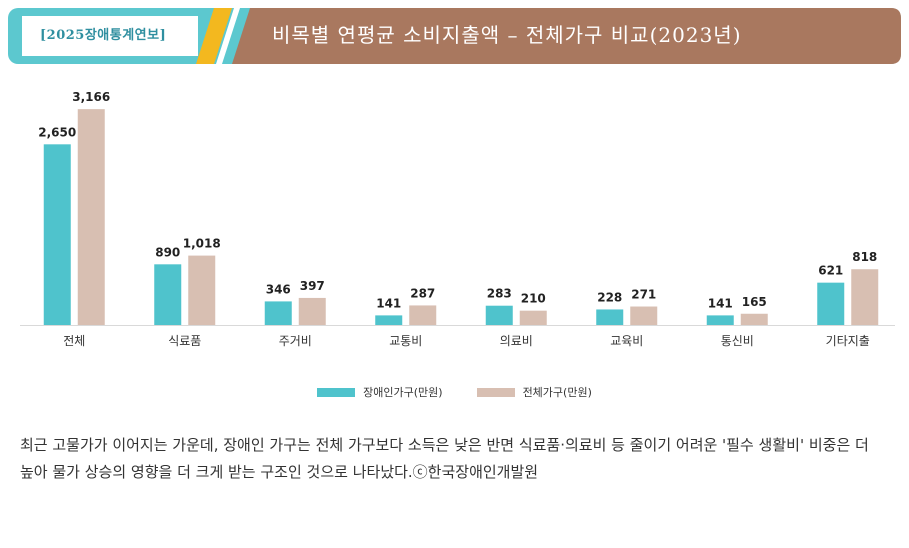 This screenshot has width=909, height=548. I want to click on legend-item-all: 전체가구(만원), so click(534, 392).